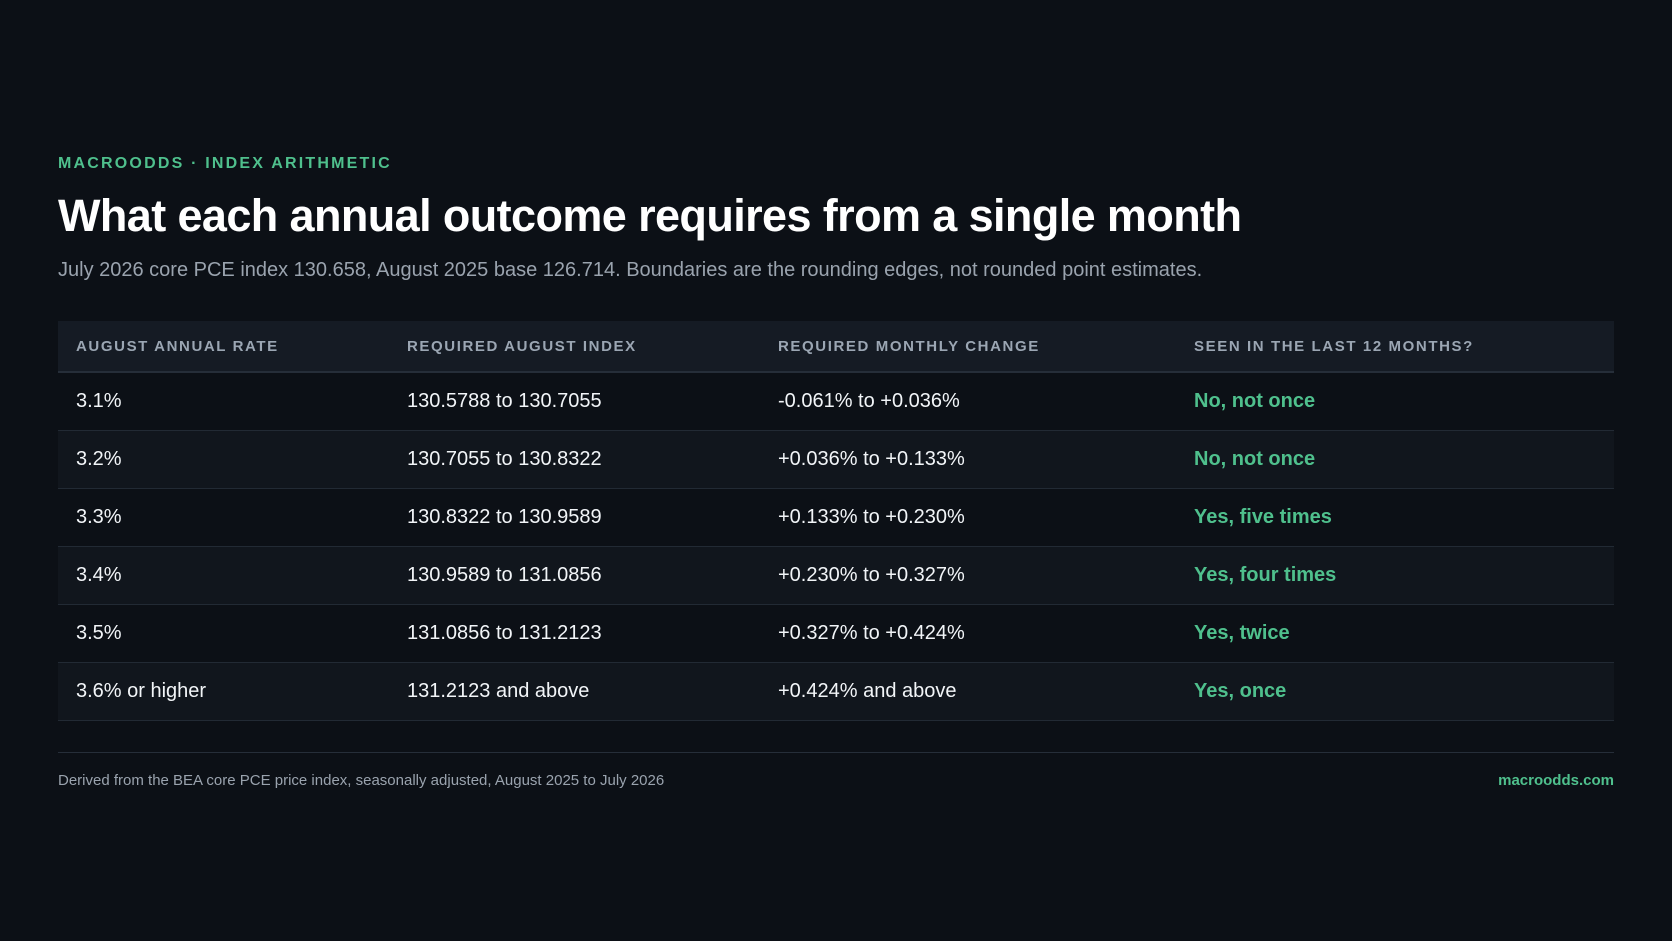 The width and height of the screenshot is (1672, 941). I want to click on cell-required-index: 130.5788 to 130.7055, so click(574, 401).